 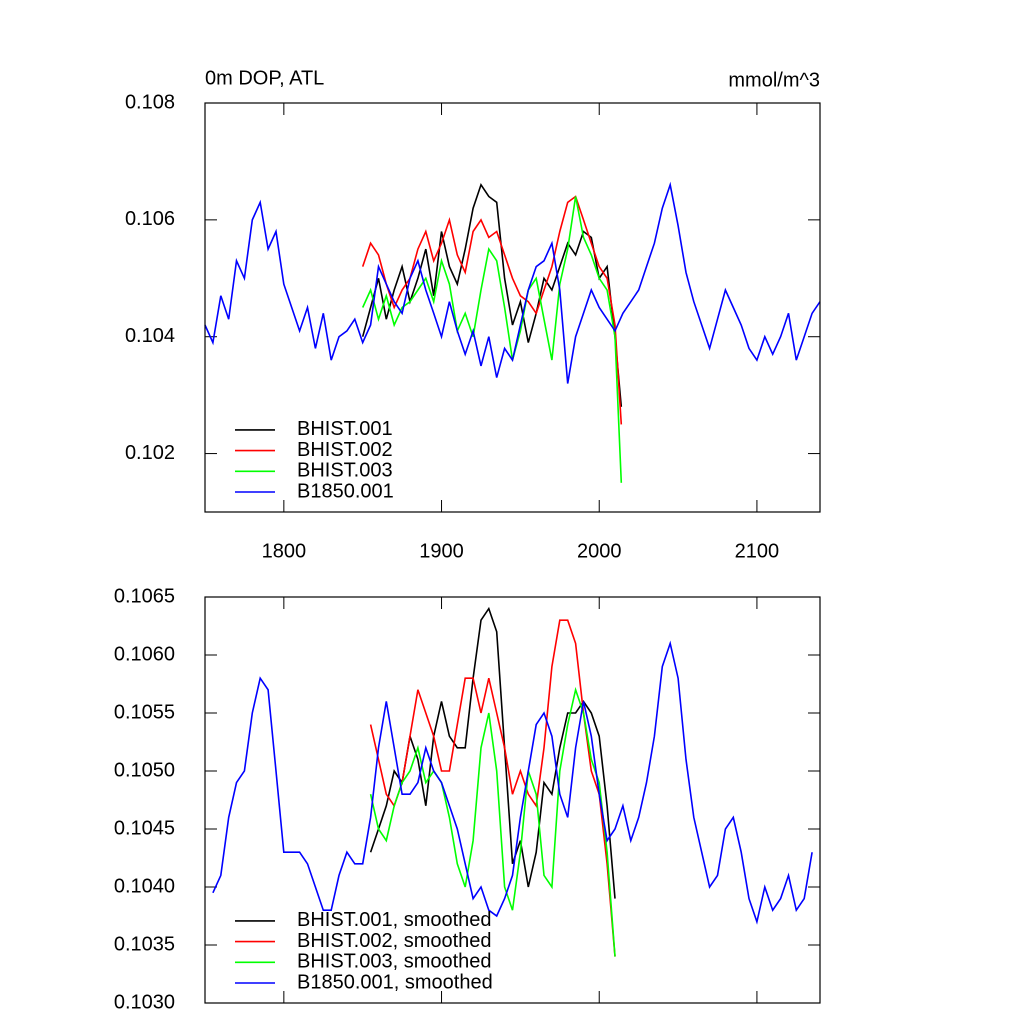 I want to click on chart-title: 0m DOP, ATL, so click(x=264, y=78).